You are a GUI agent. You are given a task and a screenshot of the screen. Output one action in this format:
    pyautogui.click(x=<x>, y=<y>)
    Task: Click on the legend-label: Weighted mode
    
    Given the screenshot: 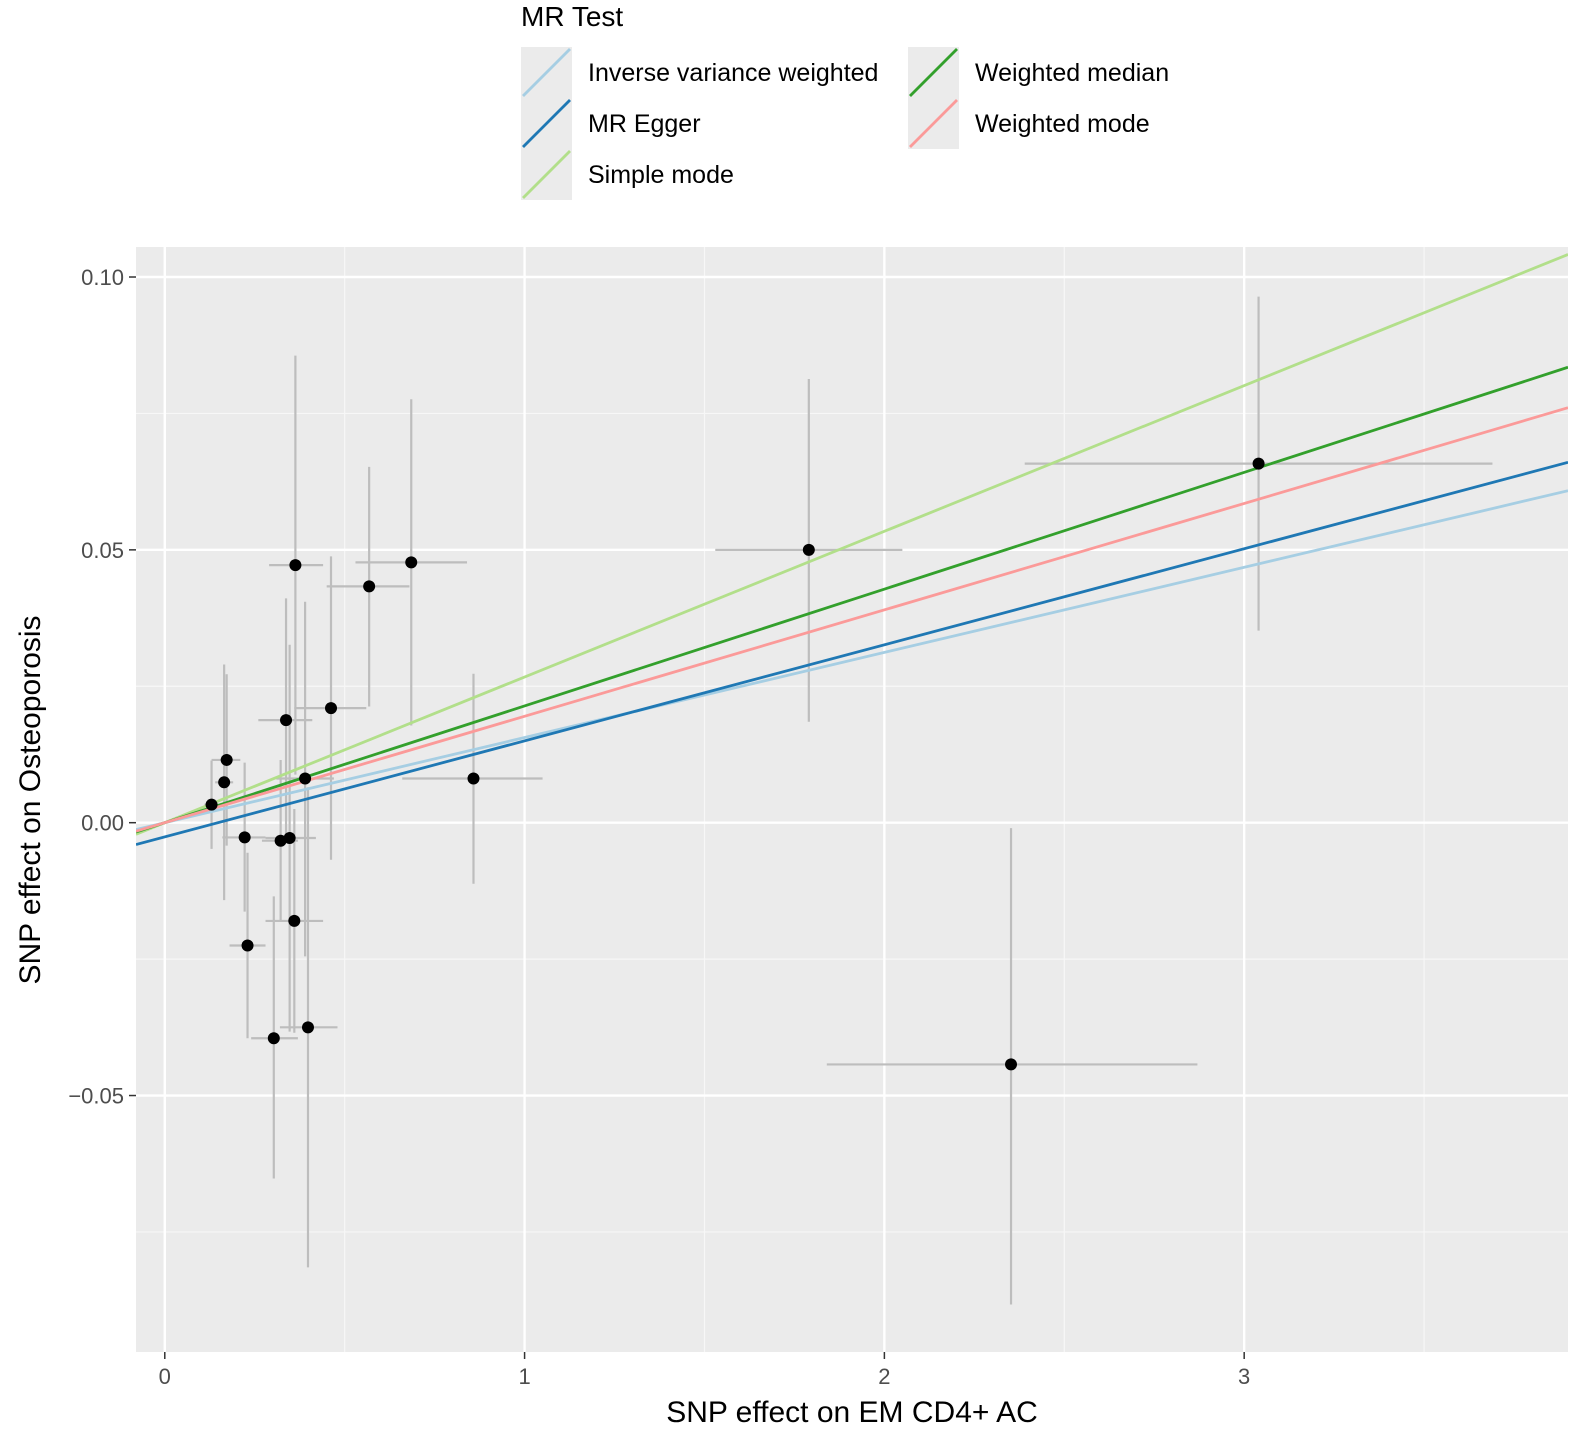 What is the action you would take?
    pyautogui.click(x=1062, y=124)
    